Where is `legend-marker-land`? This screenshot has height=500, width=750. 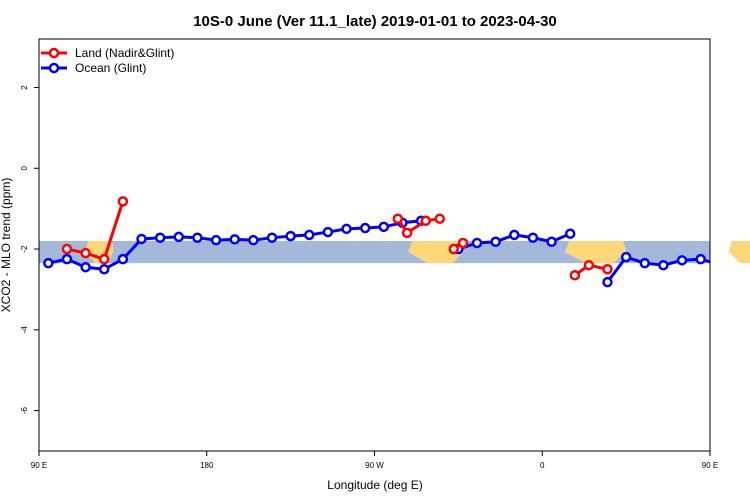
legend-marker-land is located at coordinates (54, 53).